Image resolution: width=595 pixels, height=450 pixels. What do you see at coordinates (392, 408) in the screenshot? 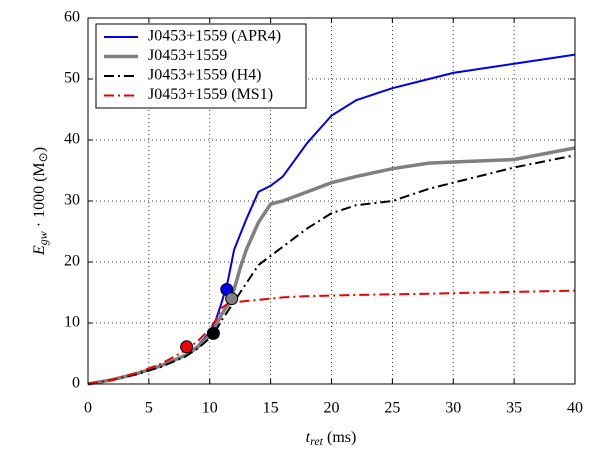
I see `x-tick-label: 25` at bounding box center [392, 408].